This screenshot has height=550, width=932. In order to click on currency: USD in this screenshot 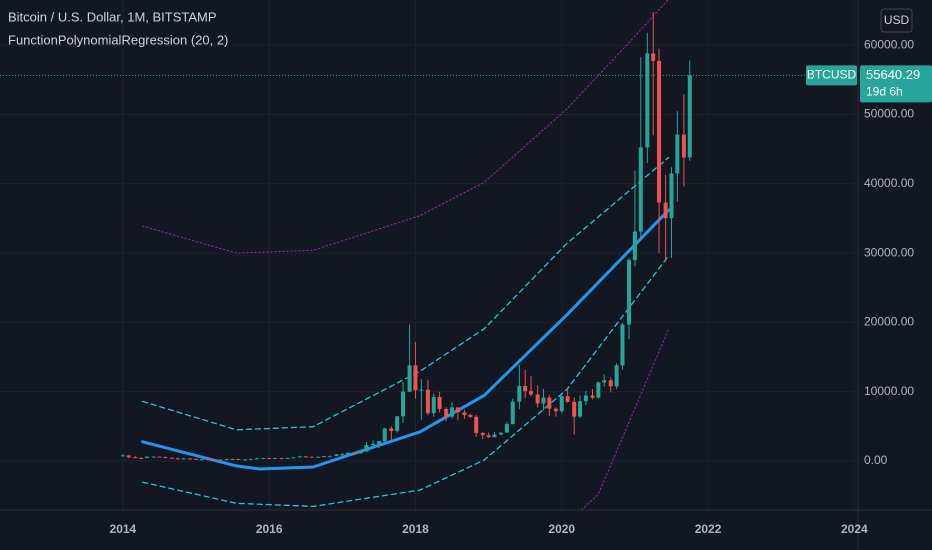, I will do `click(897, 20)`.